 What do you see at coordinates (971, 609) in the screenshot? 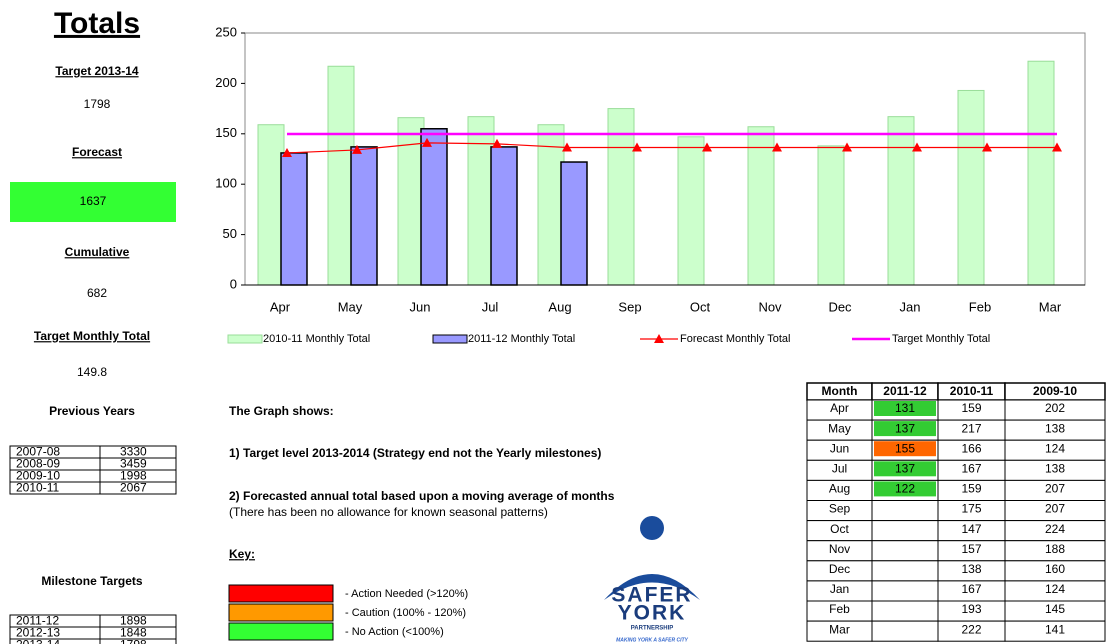
I see `table-text: 193` at bounding box center [971, 609].